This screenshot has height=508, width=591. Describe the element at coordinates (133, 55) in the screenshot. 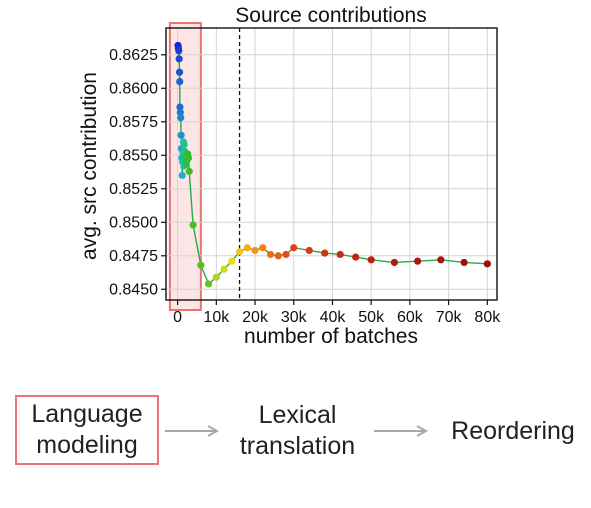

I see `y-tick-label: 0.8625` at that location.